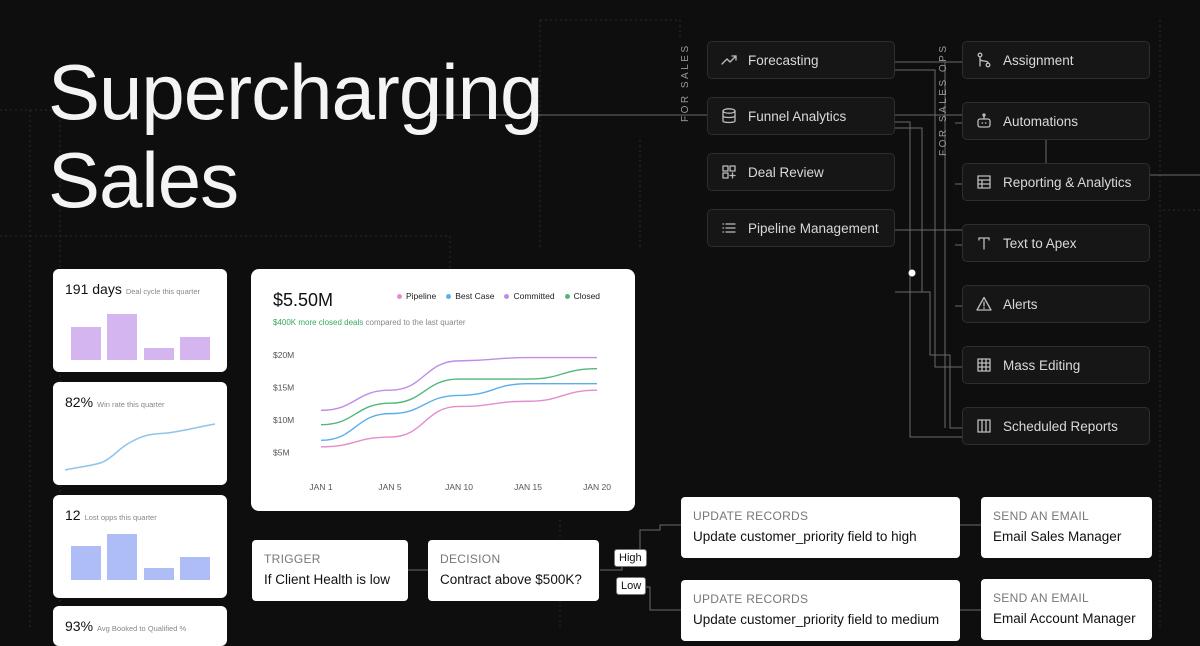 The image size is (1200, 646). I want to click on feature-alerts: Alerts, so click(1056, 304).